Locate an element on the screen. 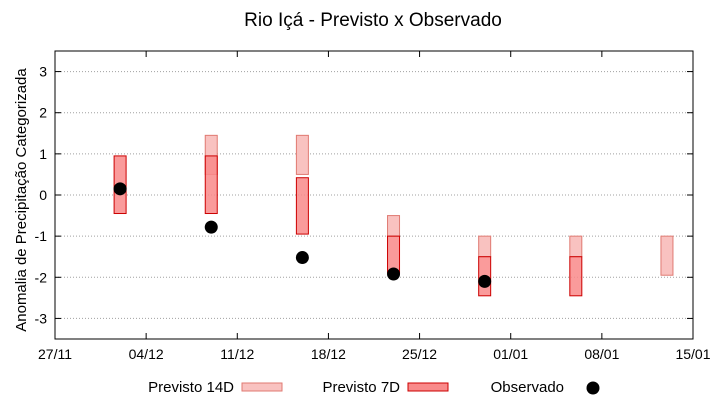 This screenshot has height=400, width=720. legend: Previsto 14D Previsto 7D Observado is located at coordinates (374, 387).